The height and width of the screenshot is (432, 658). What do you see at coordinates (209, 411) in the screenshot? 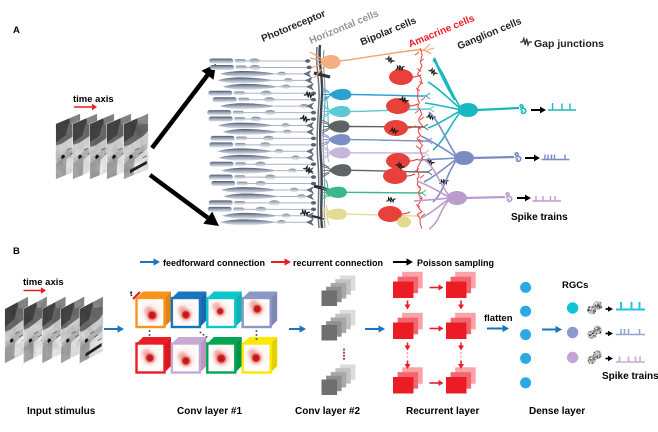
I see `svg-text: Conv layer #1` at bounding box center [209, 411].